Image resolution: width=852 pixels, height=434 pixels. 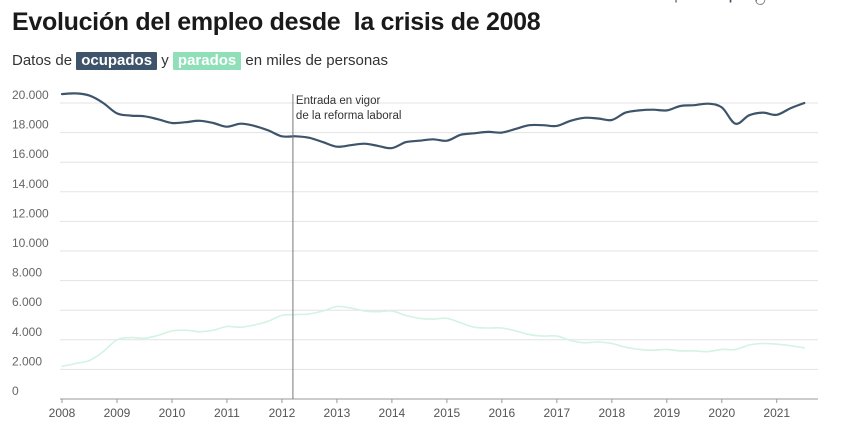 What do you see at coordinates (315, 60) in the screenshot?
I see `subtitle-suffix: en miles de personas` at bounding box center [315, 60].